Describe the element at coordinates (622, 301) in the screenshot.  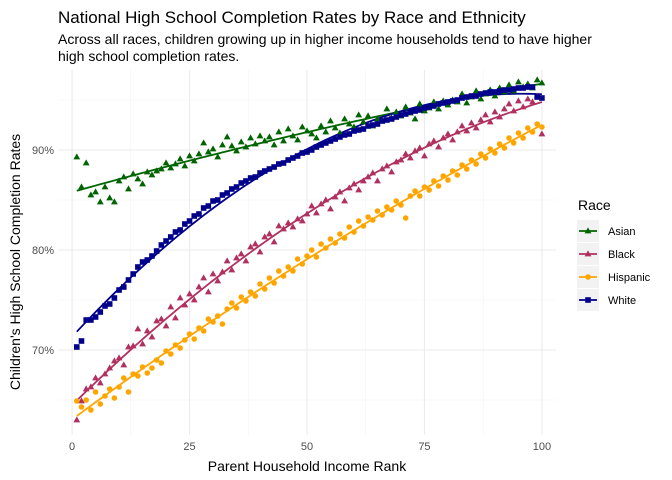
I see `legend-label-white: White` at that location.